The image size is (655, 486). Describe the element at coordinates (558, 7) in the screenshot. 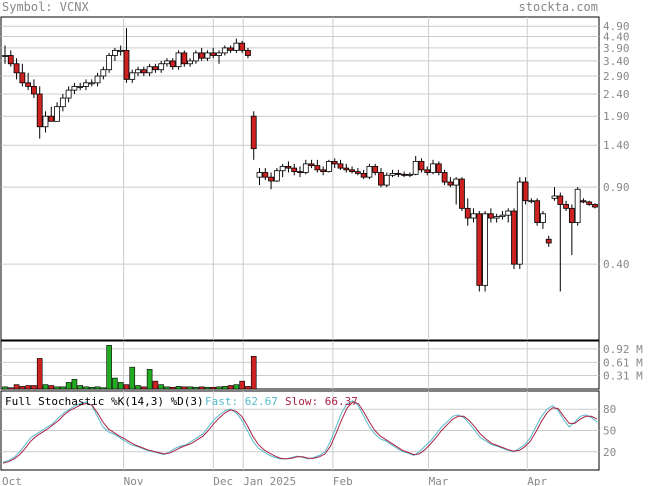

I see `site-label: stockta.com` at that location.